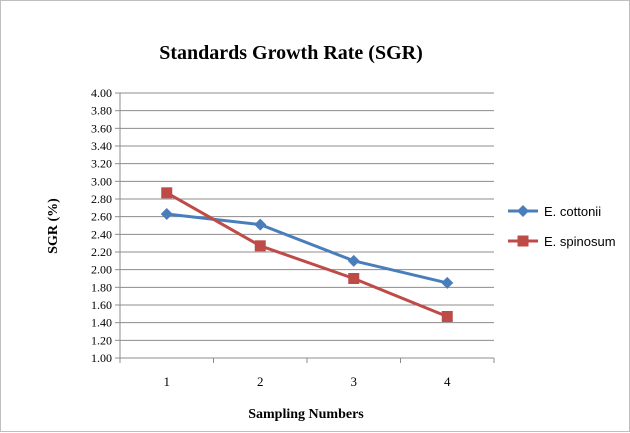  Describe the element at coordinates (354, 381) in the screenshot. I see `x-tick-label: 3` at that location.